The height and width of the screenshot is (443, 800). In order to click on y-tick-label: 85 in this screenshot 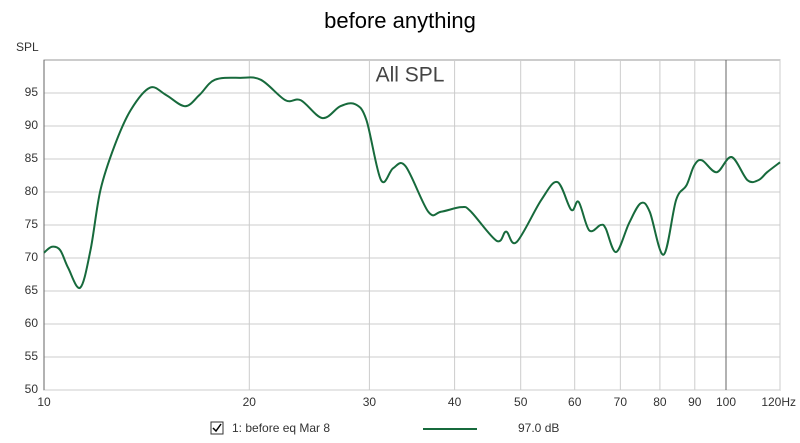, I will do `click(32, 158)`.